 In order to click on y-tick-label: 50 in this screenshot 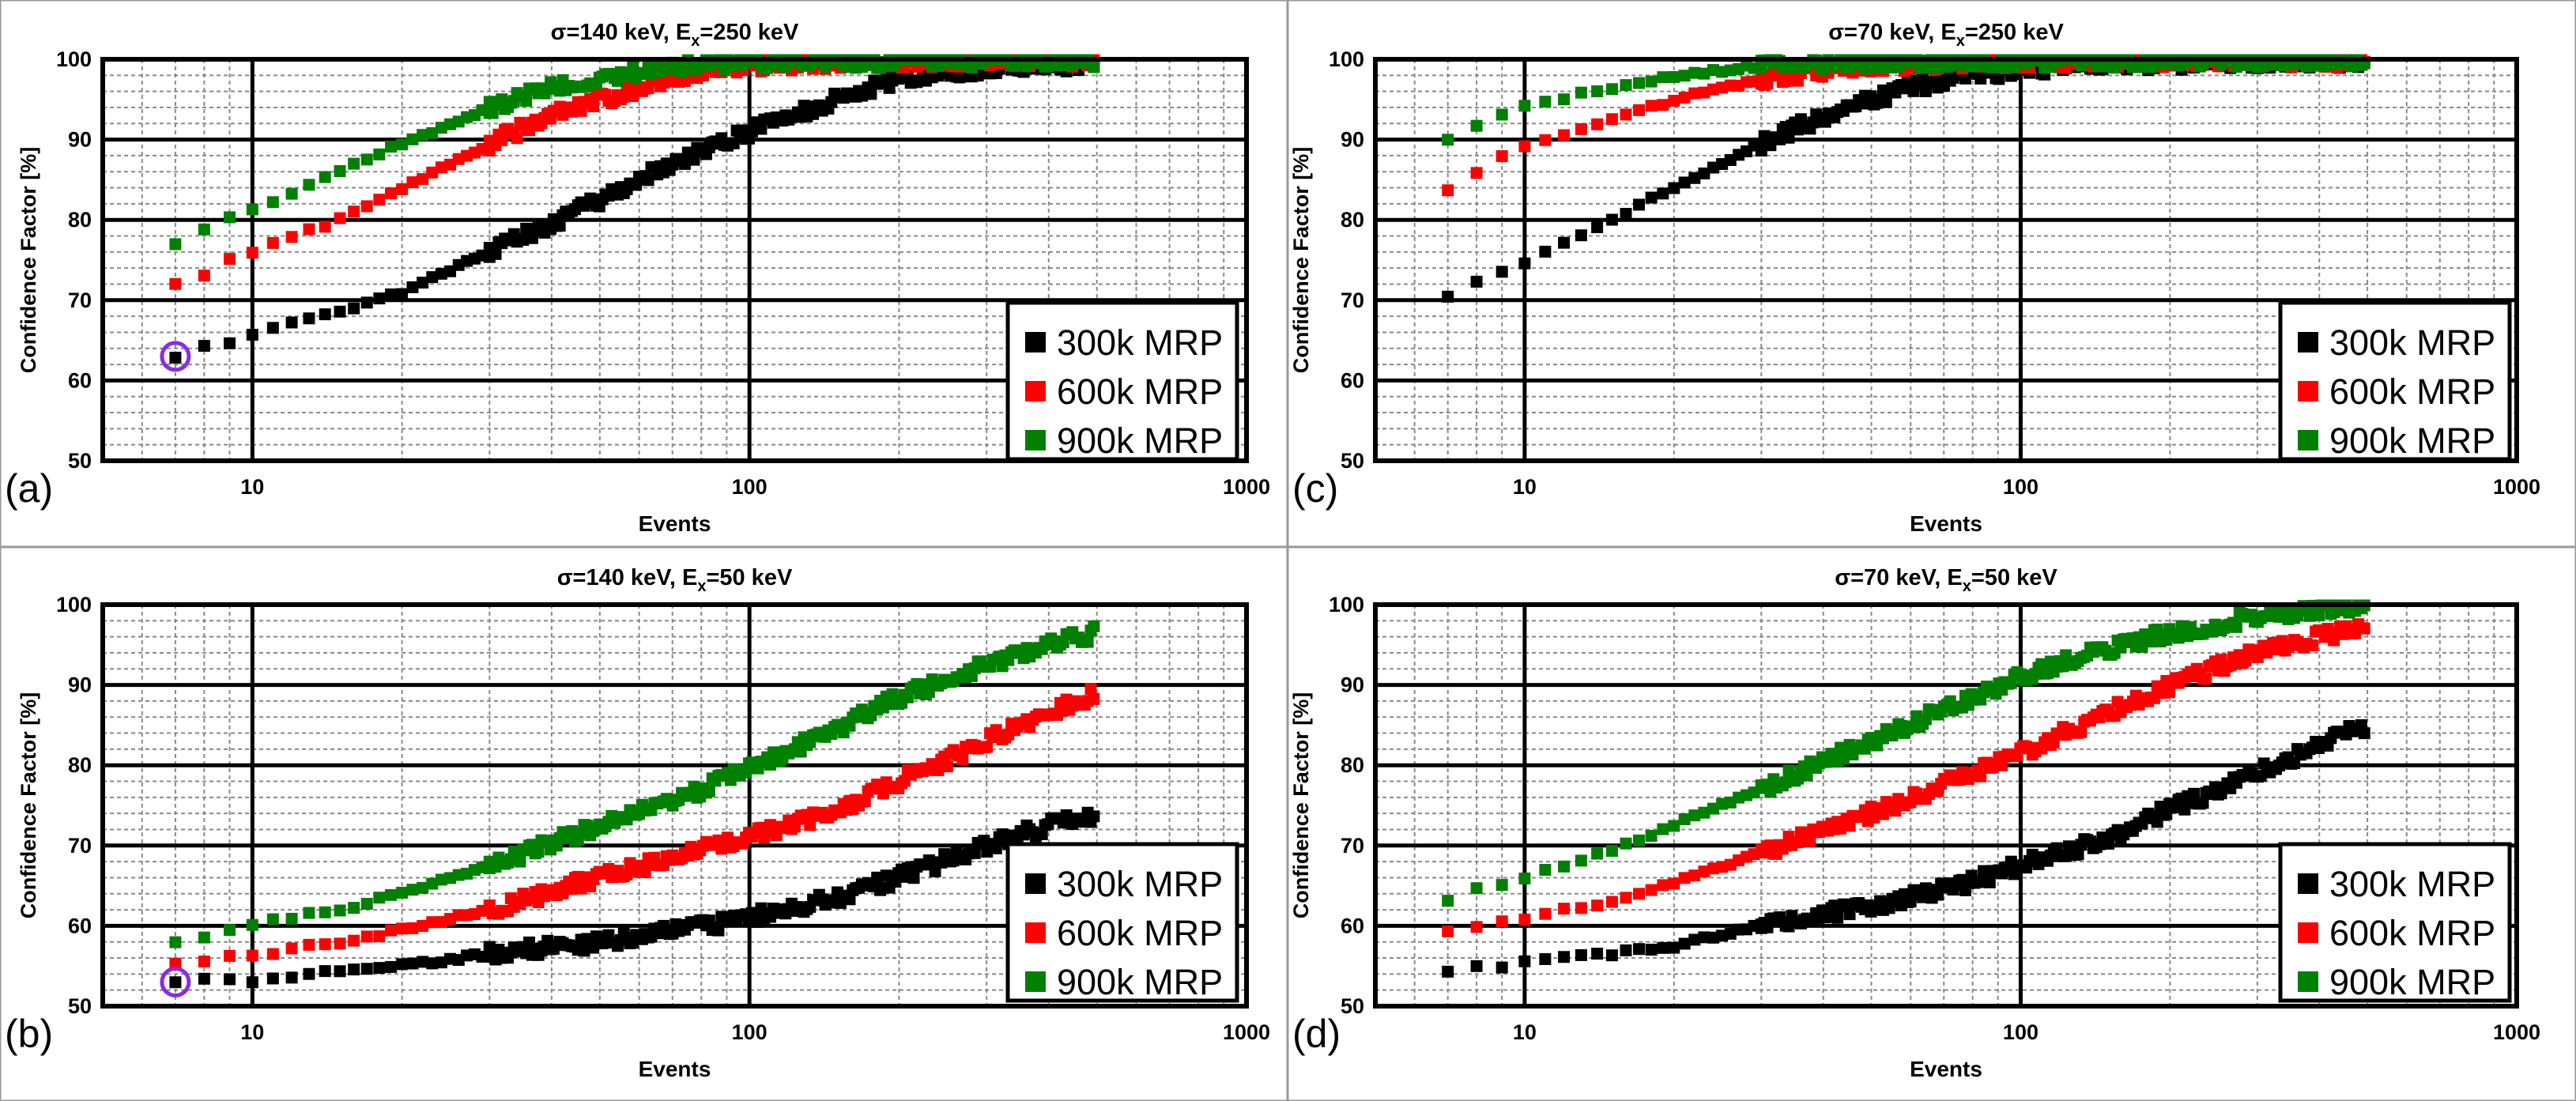, I will do `click(1353, 461)`.